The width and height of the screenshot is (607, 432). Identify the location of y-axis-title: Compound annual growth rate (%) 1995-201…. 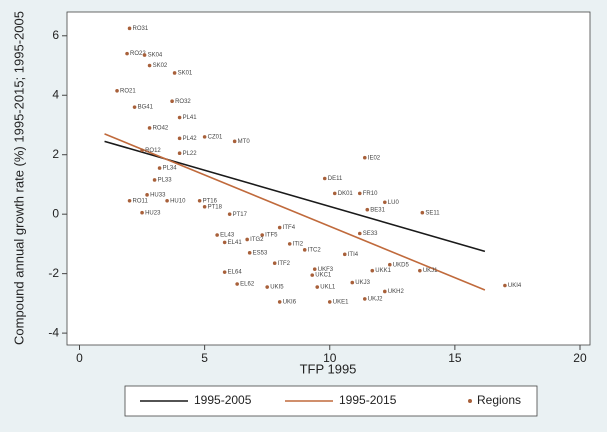
(18, 178).